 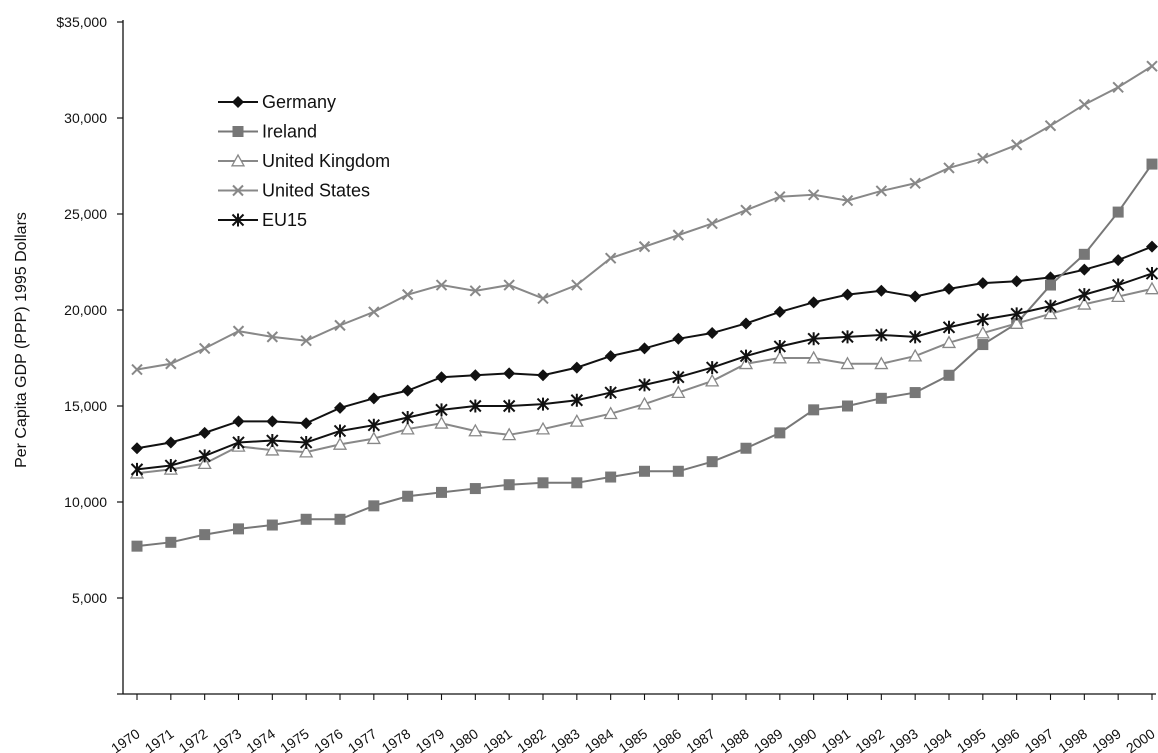 What do you see at coordinates (85, 118) in the screenshot?
I see `y-tick-label: 30,000` at bounding box center [85, 118].